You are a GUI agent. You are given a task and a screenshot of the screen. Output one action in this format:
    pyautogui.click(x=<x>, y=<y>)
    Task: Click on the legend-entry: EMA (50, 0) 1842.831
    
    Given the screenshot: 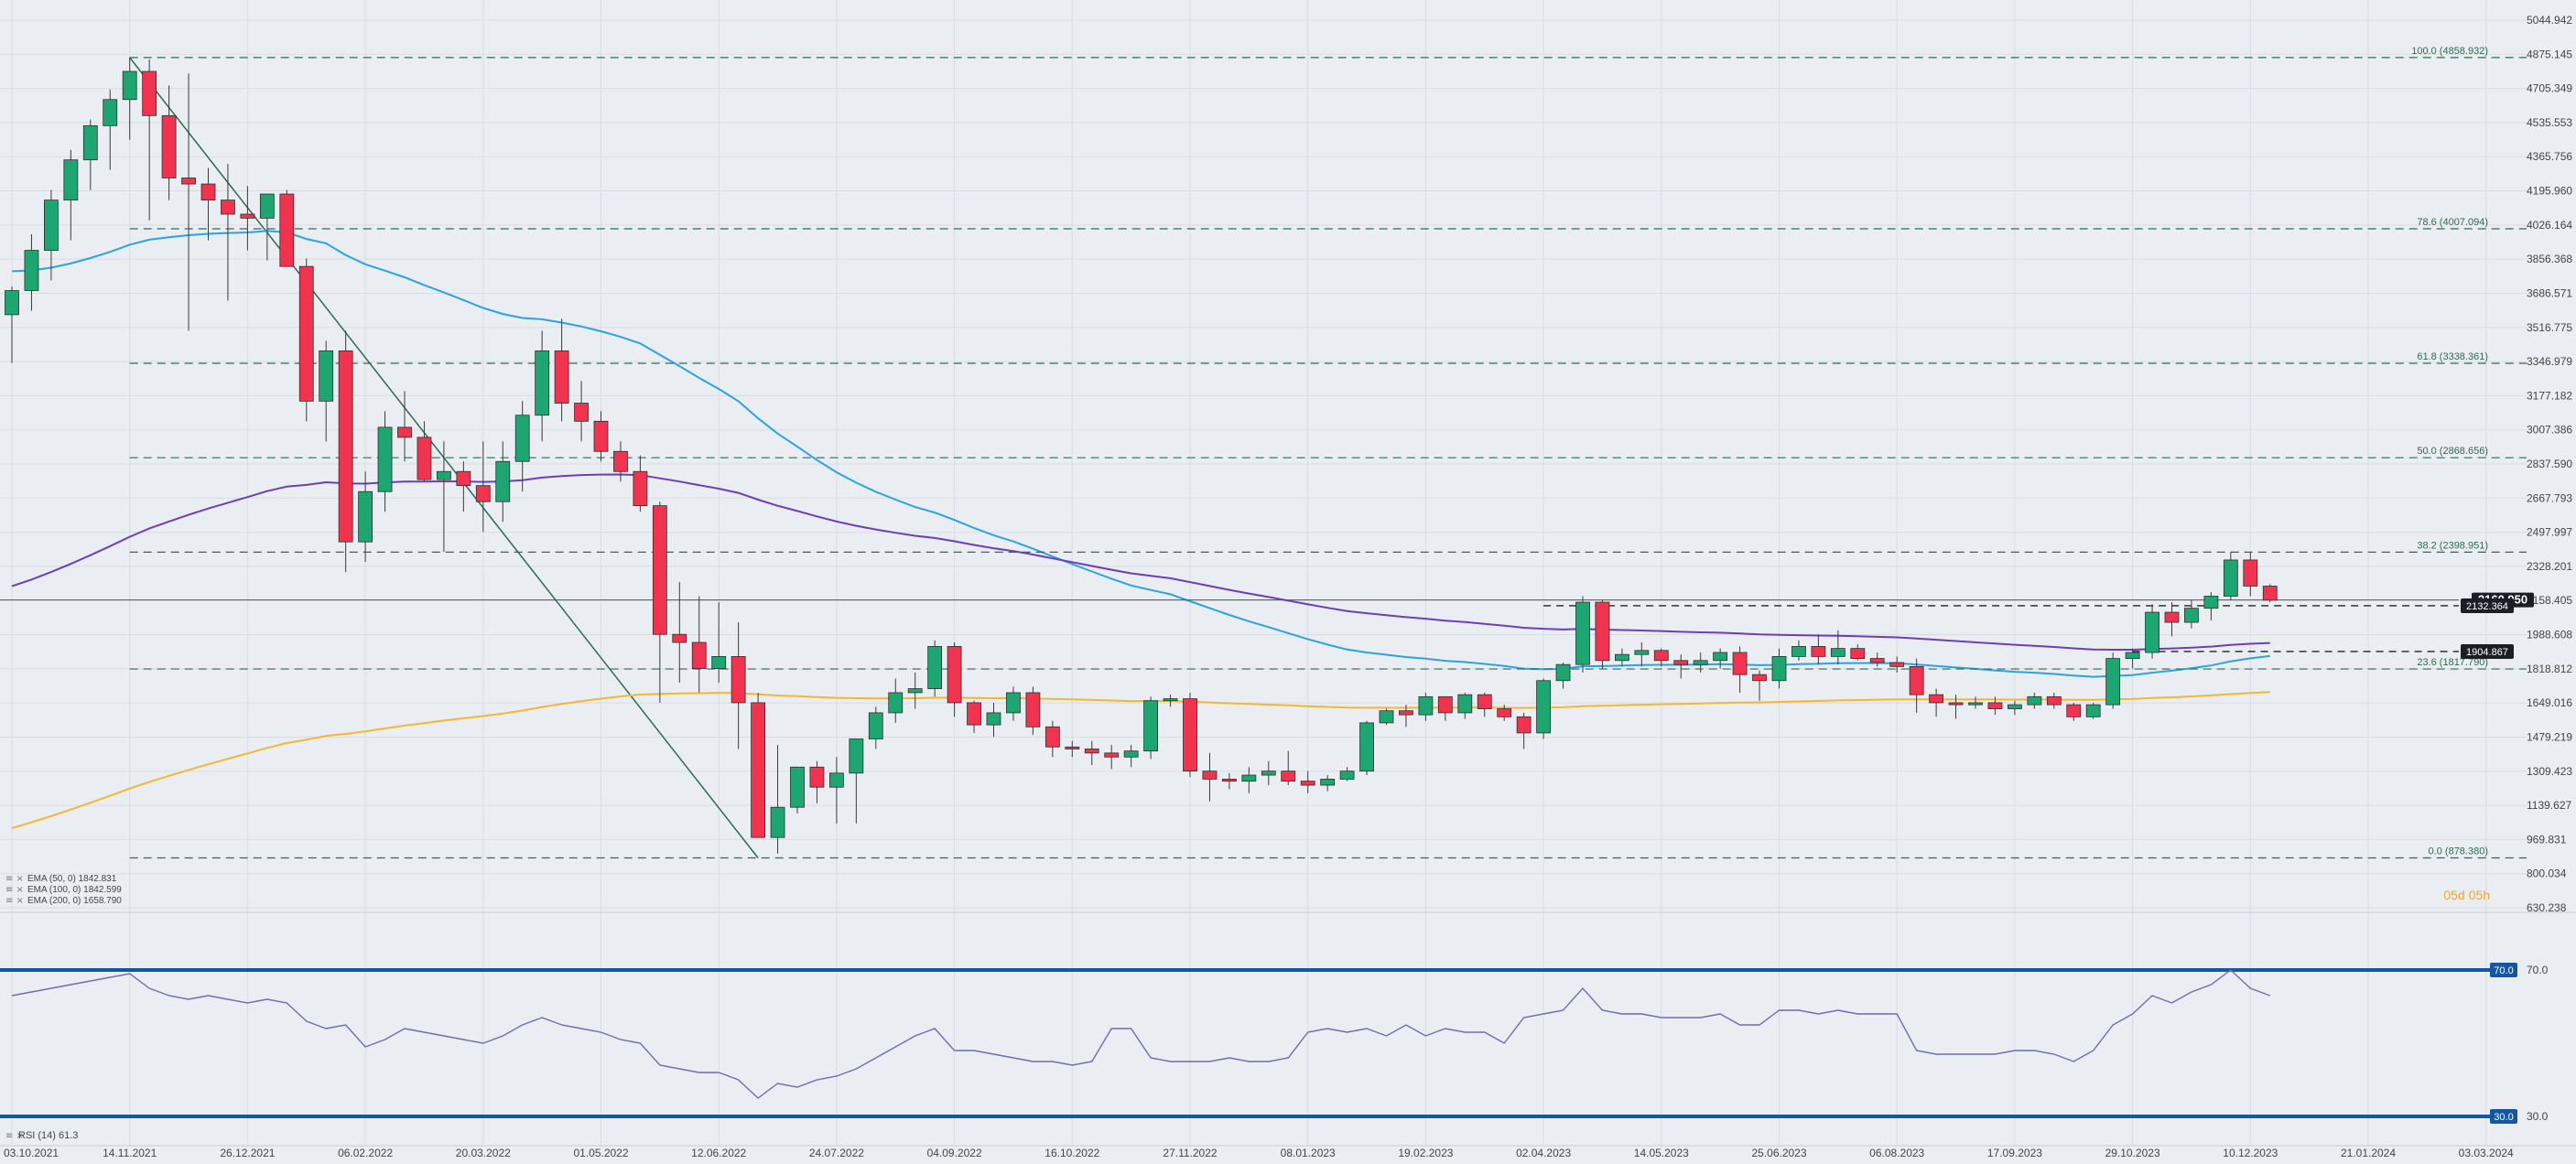 What is the action you would take?
    pyautogui.click(x=72, y=879)
    